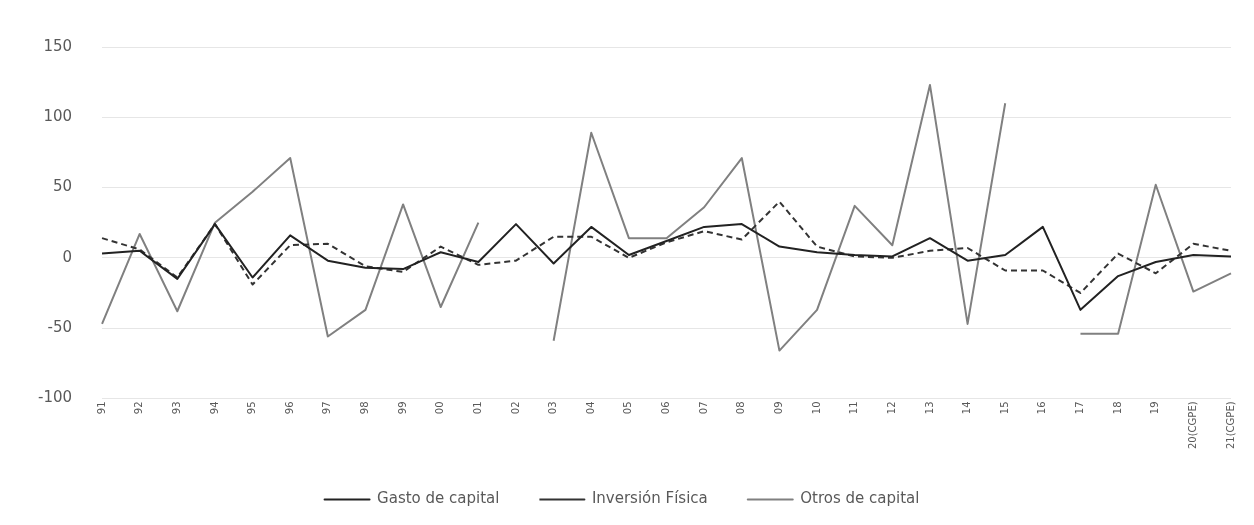  Describe the element at coordinates (854, 408) in the screenshot. I see `x-tick-label: 11` at that location.